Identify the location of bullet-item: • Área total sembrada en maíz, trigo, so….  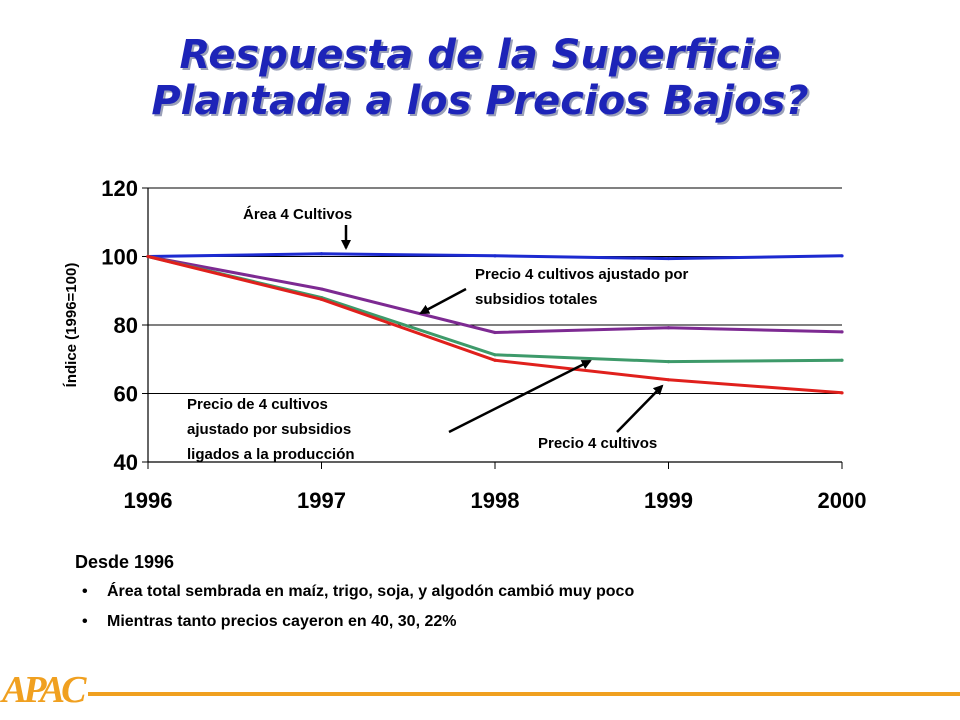
(354, 592).